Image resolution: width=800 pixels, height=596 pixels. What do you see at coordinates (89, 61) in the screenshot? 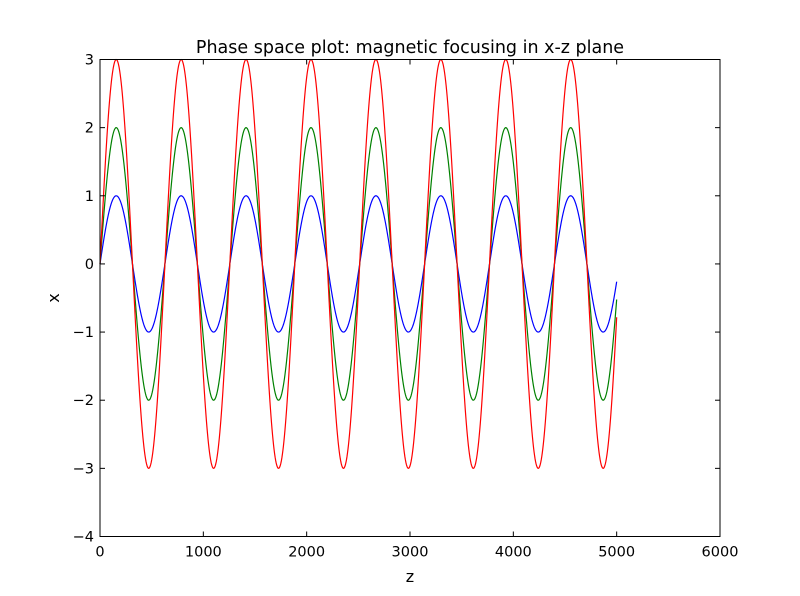
I see `y-tick-label: 3` at bounding box center [89, 61].